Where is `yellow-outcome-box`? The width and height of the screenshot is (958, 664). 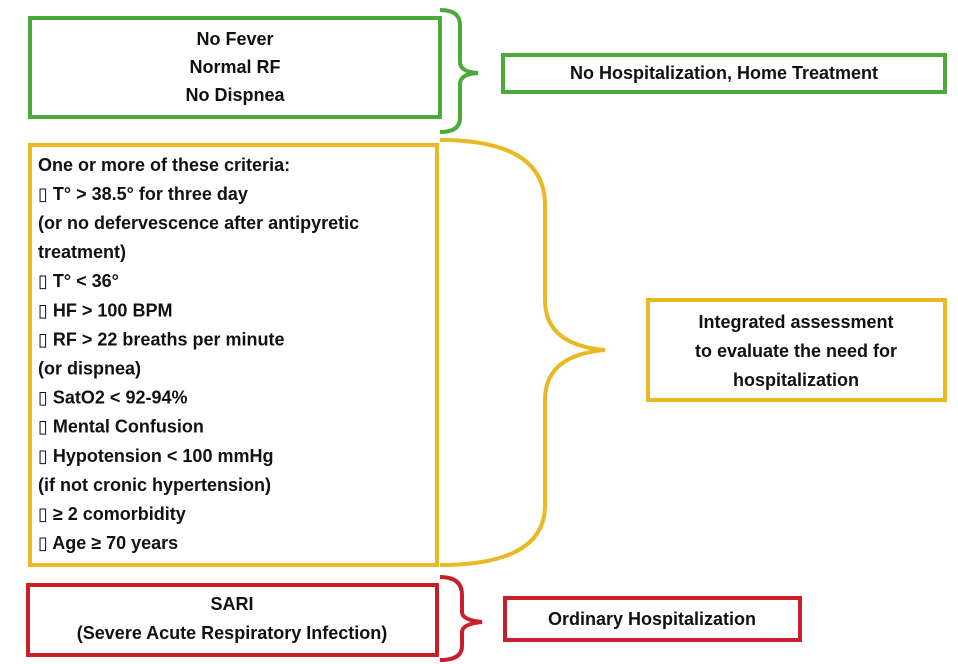 yellow-outcome-box is located at coordinates (796, 350).